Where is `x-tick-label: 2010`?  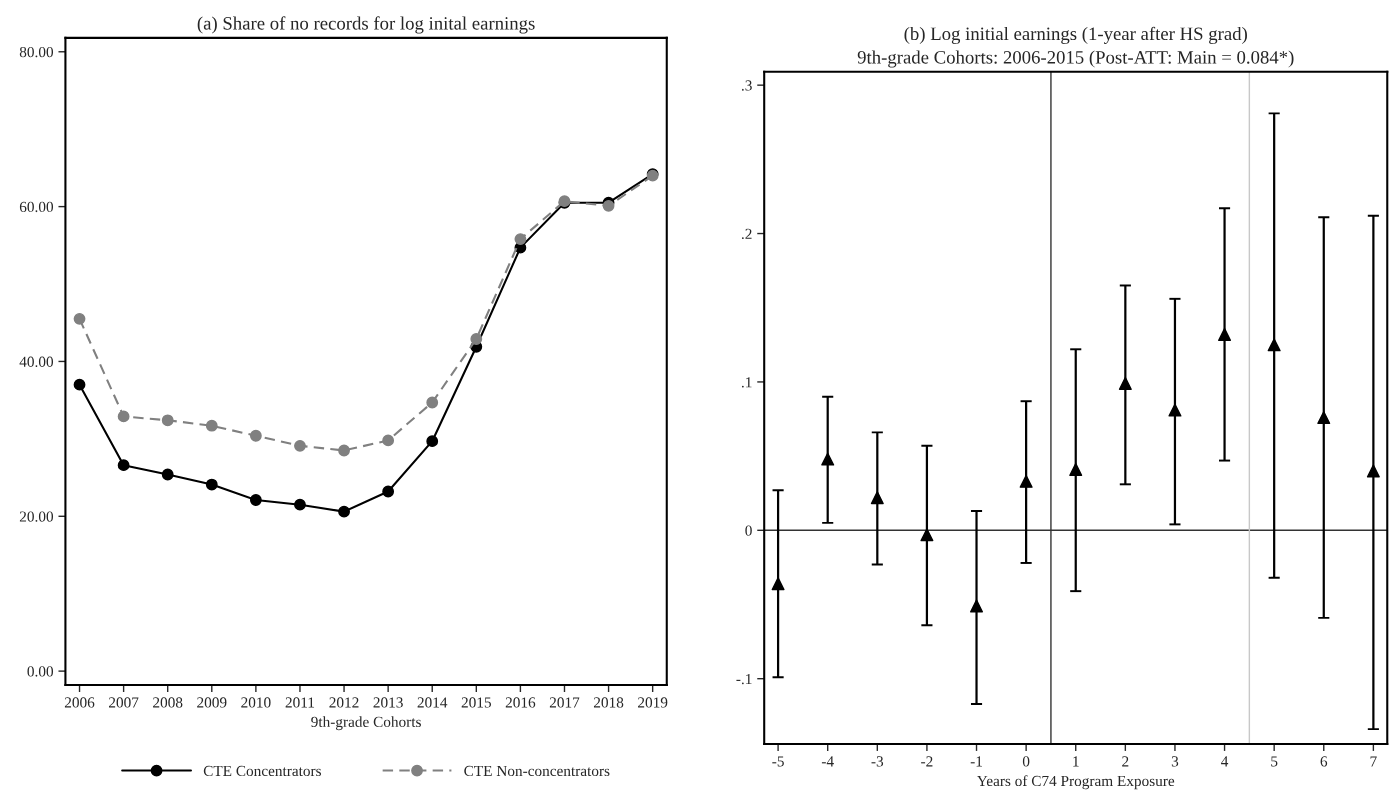 x-tick-label: 2010 is located at coordinates (256, 702).